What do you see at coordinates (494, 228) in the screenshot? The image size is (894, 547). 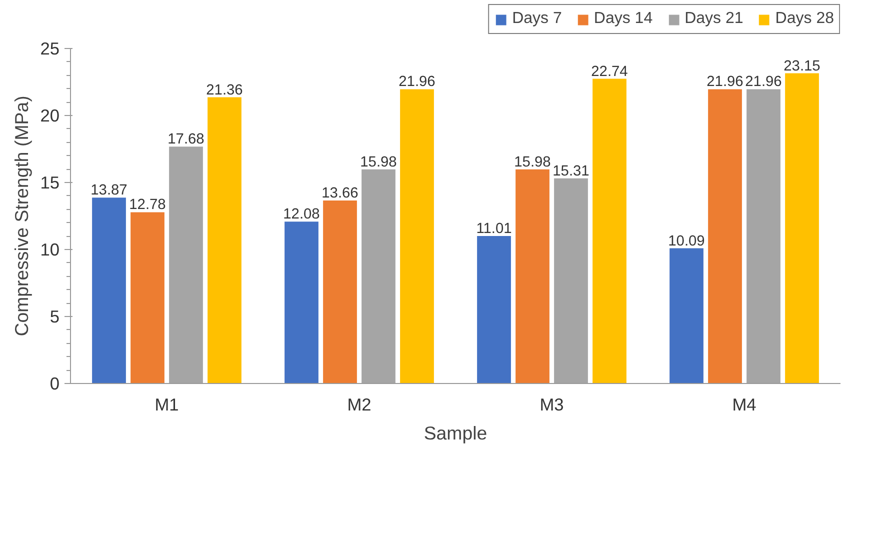 I see `data-label: 11.01` at bounding box center [494, 228].